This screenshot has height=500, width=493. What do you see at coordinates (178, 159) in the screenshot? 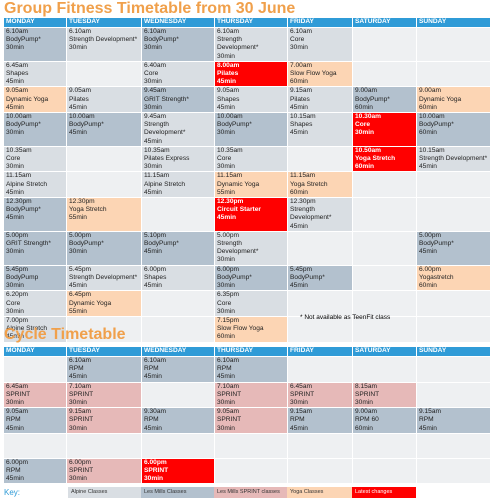
I see `class-cell: 10.35am Pilates Express 30min` at bounding box center [178, 159].